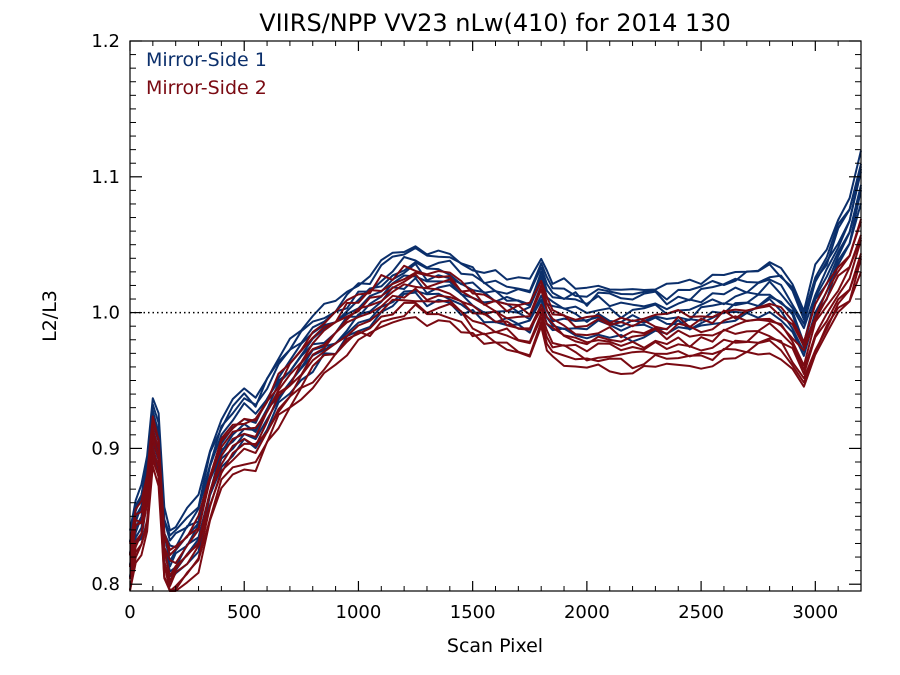  Describe the element at coordinates (50, 316) in the screenshot. I see `y-axis-label: L2/L3` at that location.